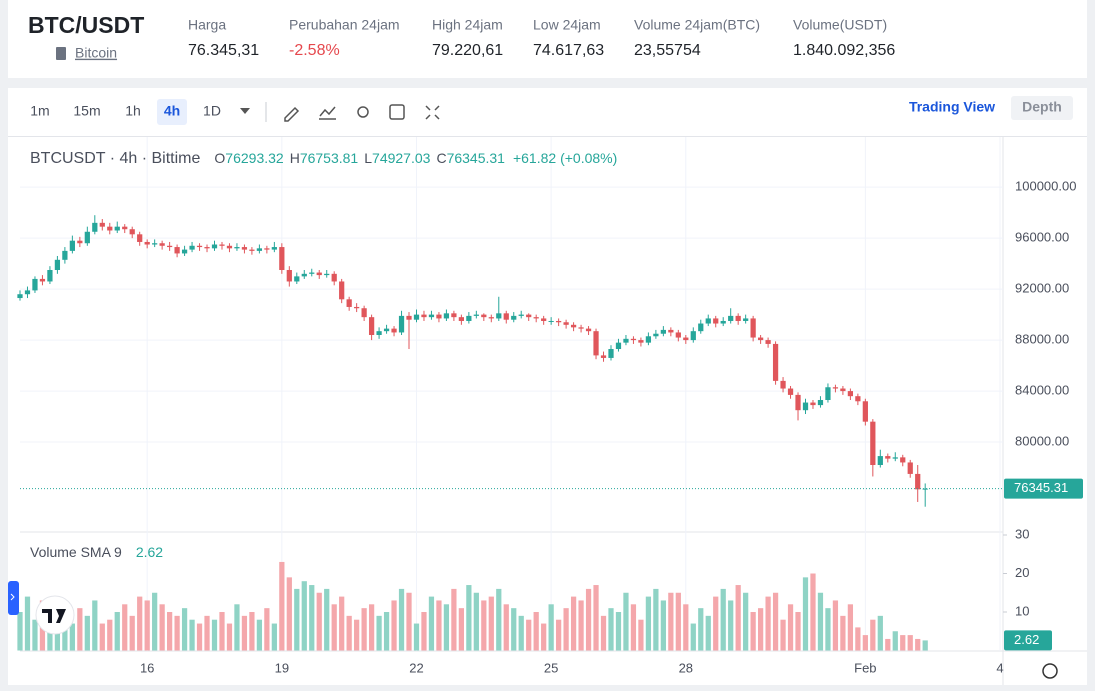  Describe the element at coordinates (115, 158) in the screenshot. I see `chart-title: BTCUSDT · 4h · Bittime` at that location.